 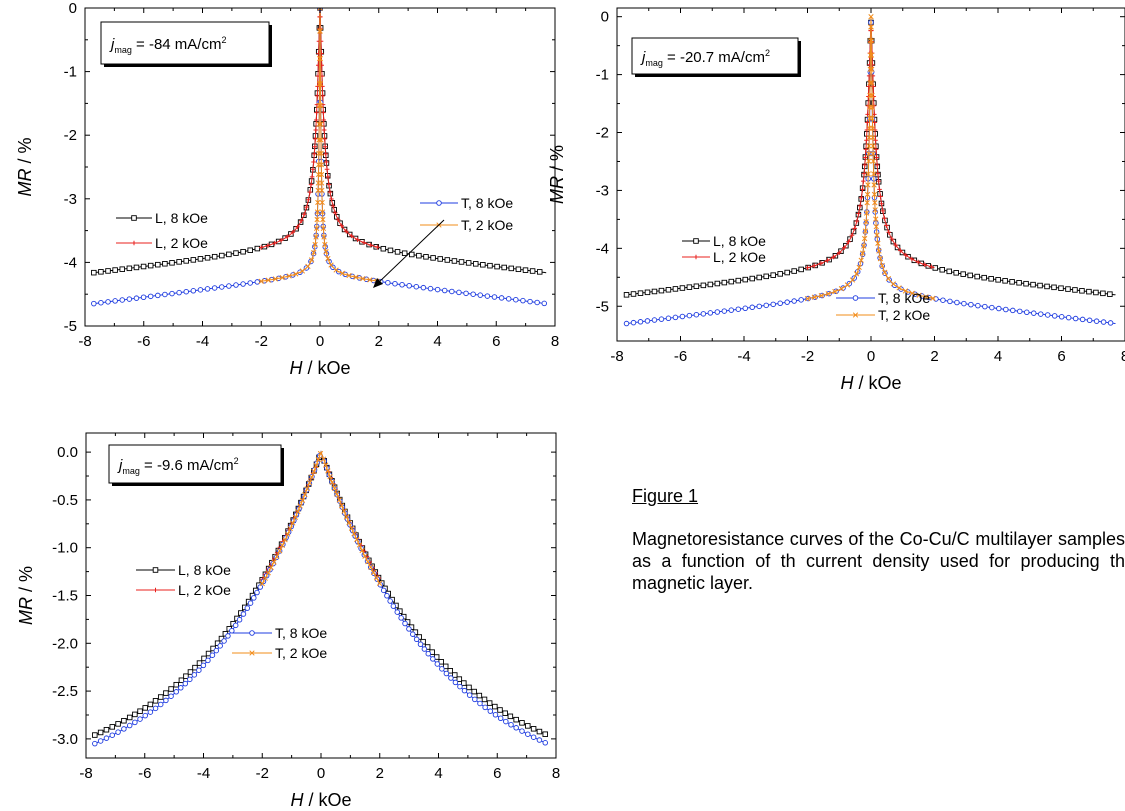 What do you see at coordinates (487, 225) in the screenshot?
I see `legend-label: T, 2 kOe` at bounding box center [487, 225].